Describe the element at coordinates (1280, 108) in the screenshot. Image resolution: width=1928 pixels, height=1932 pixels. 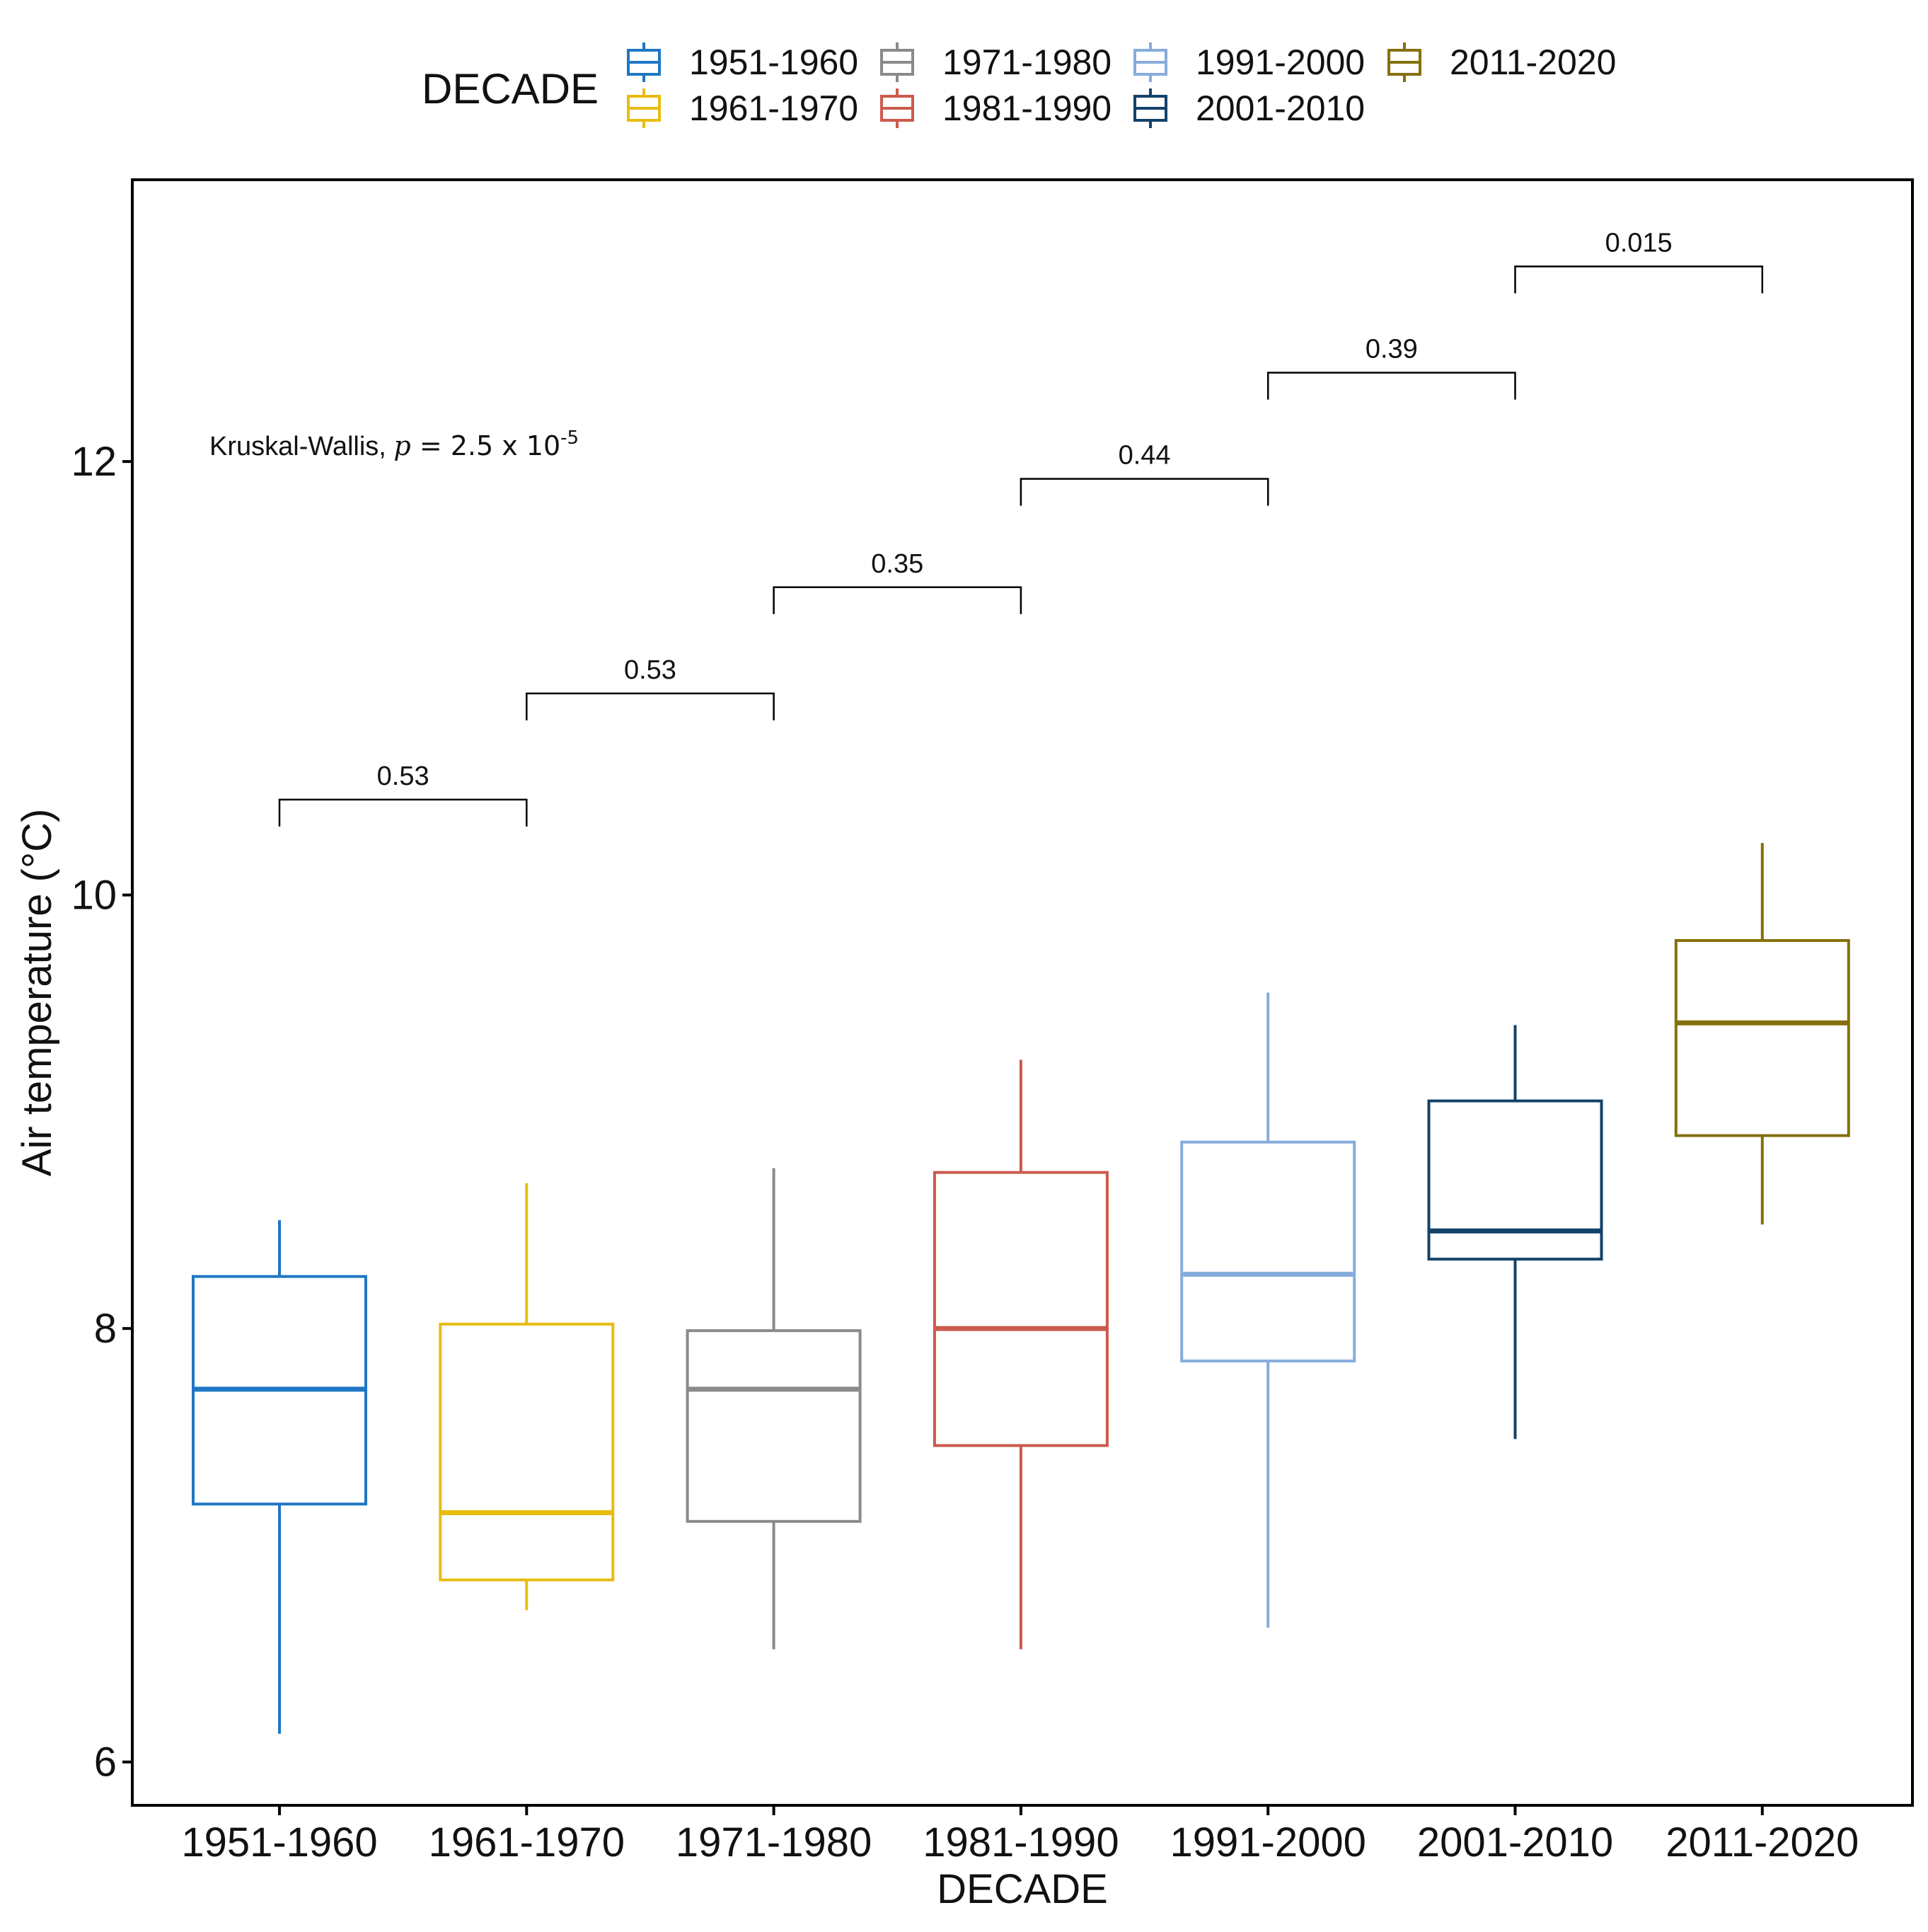
I see `legend-label: 2001-2010` at that location.